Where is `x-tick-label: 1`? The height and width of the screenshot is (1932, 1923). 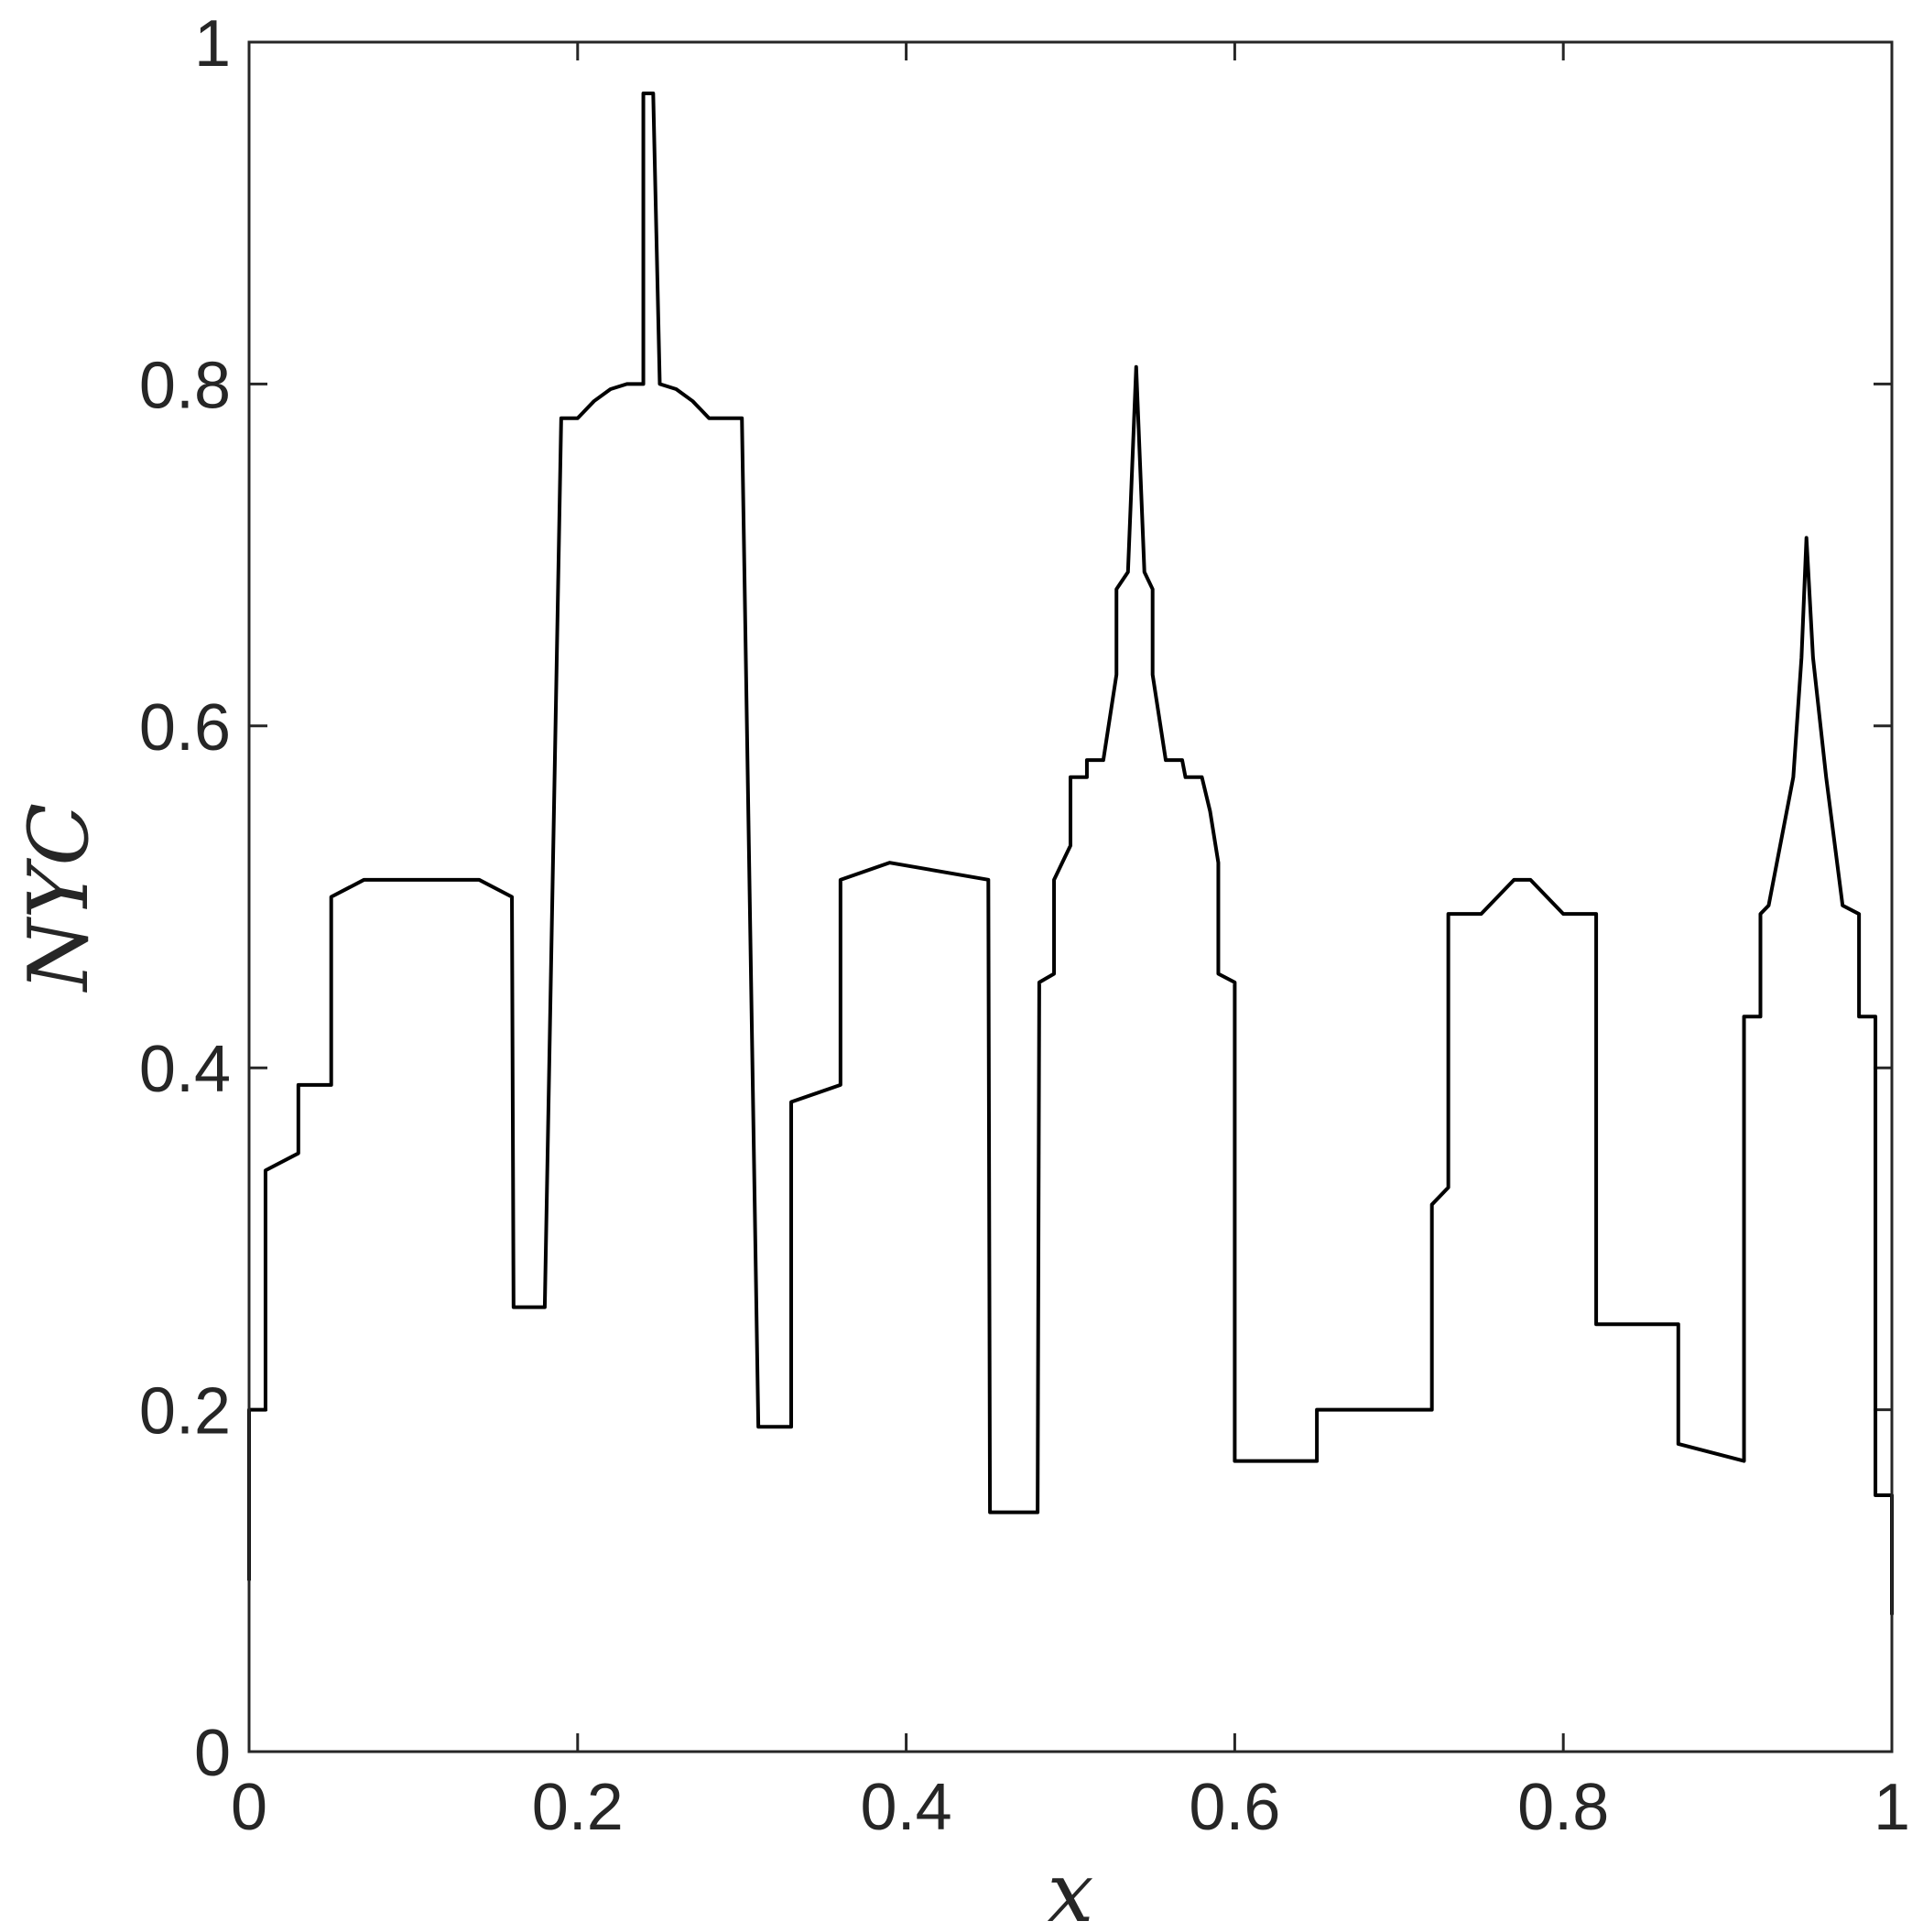
x-tick-label: 1 is located at coordinates (1892, 1807).